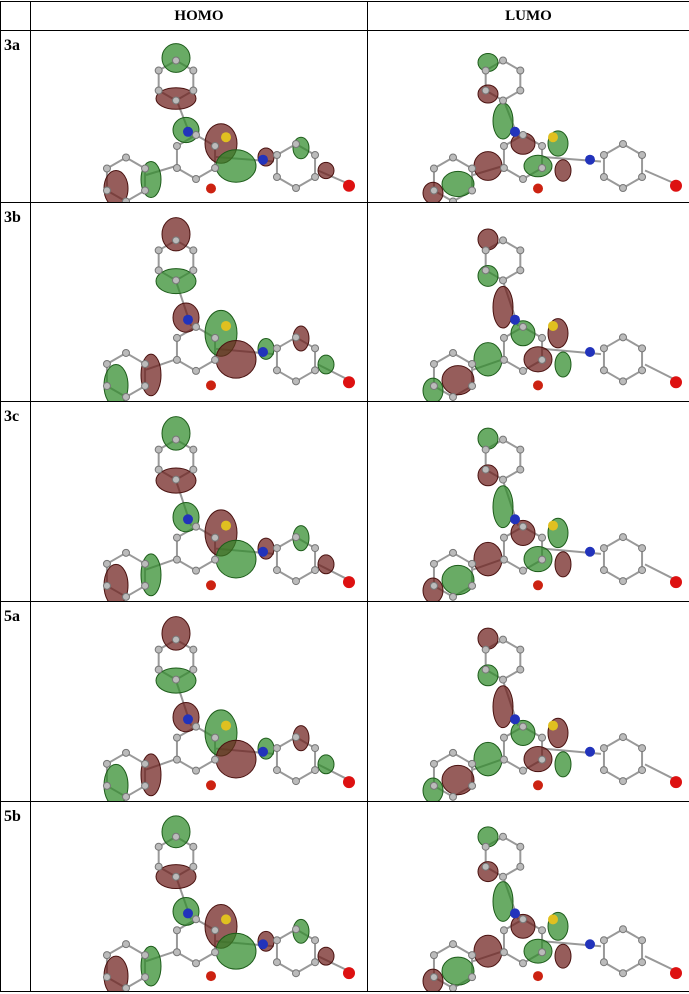 This screenshot has width=689, height=994. What do you see at coordinates (16, 897) in the screenshot?
I see `row-label: 5b` at bounding box center [16, 897].